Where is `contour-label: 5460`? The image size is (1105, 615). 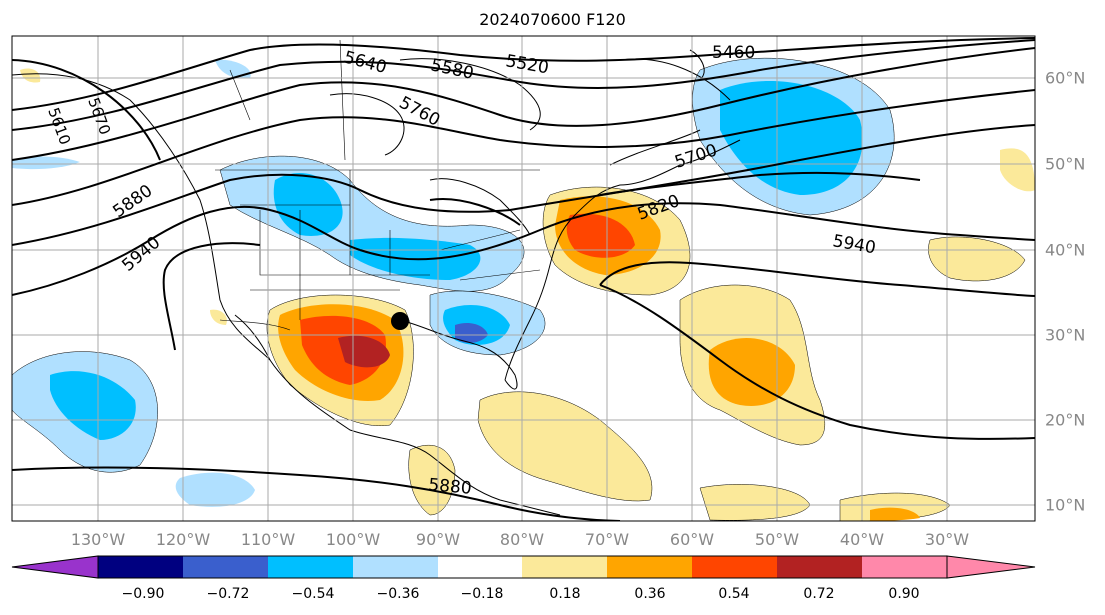
contour-label: 5460 is located at coordinates (733, 53).